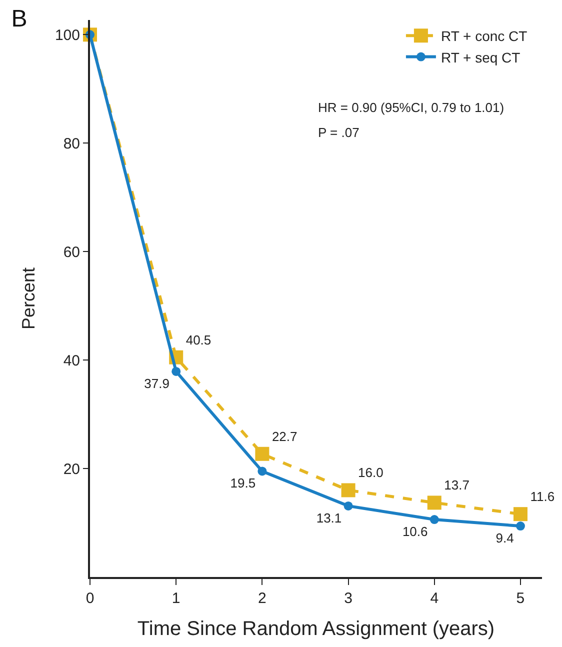  Describe the element at coordinates (71, 252) in the screenshot. I see `y-tick-label: 60` at that location.